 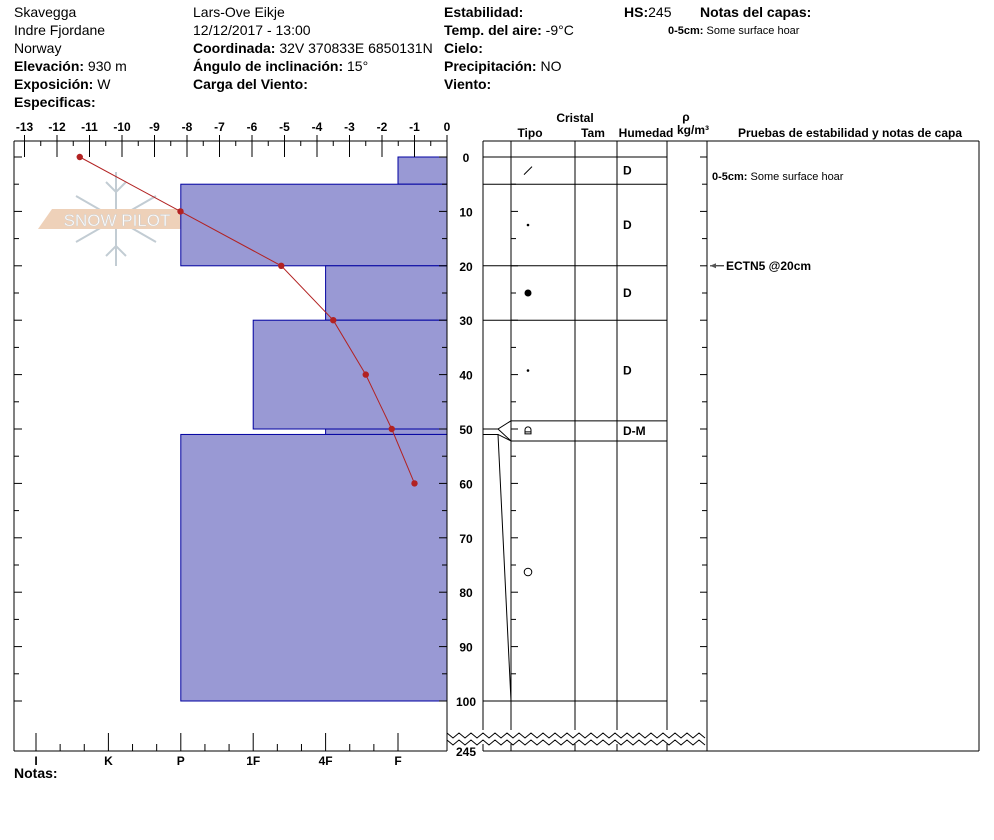 I want to click on datetime: 12/12/2017 - 13:00, so click(x=252, y=30).